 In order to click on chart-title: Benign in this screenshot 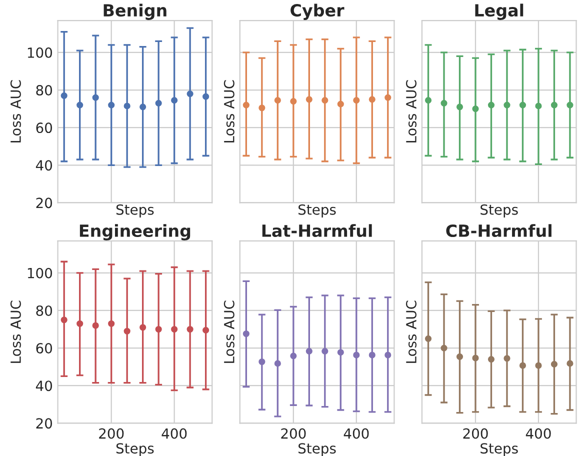, I will do `click(135, 12)`.